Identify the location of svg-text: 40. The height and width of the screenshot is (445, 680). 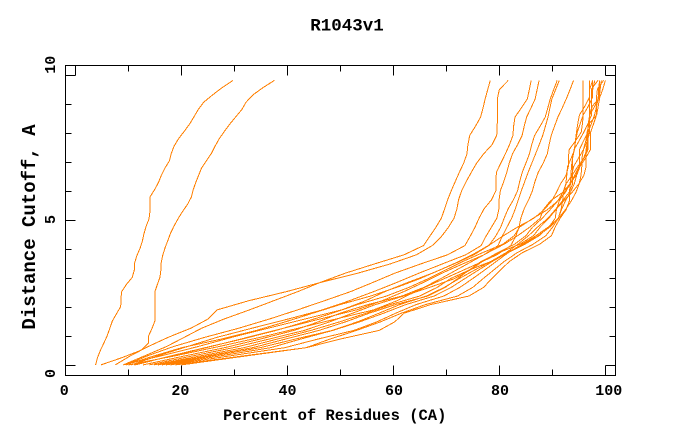
(287, 391).